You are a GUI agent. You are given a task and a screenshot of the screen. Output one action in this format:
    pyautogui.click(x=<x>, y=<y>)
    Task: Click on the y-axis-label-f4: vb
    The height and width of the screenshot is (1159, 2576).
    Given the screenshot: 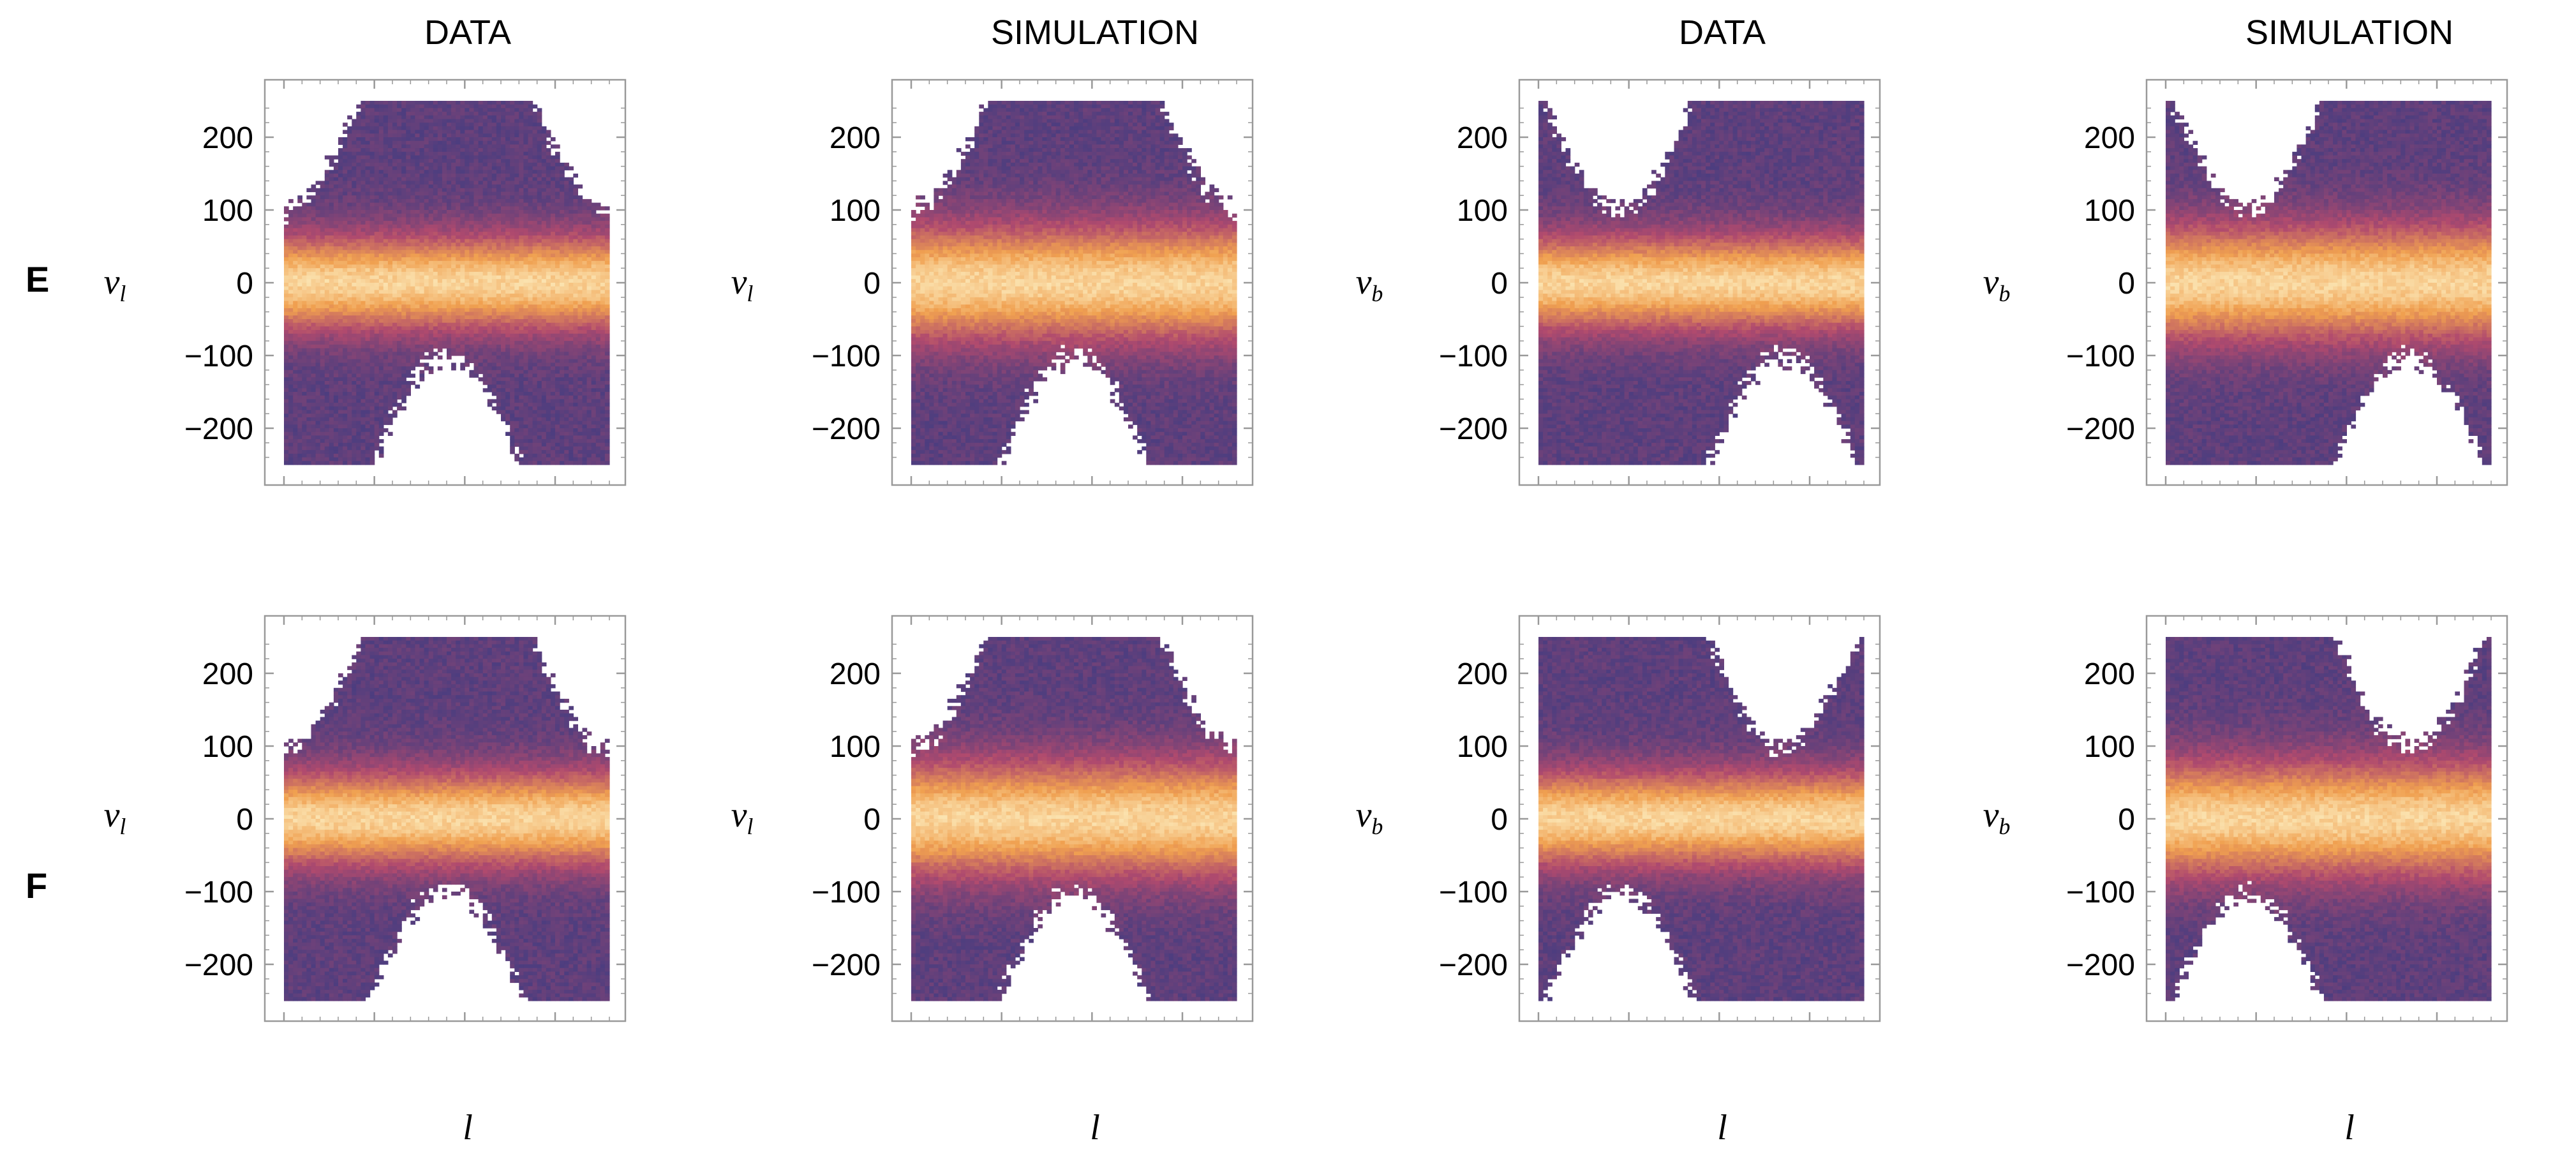 What is the action you would take?
    pyautogui.click(x=1996, y=817)
    